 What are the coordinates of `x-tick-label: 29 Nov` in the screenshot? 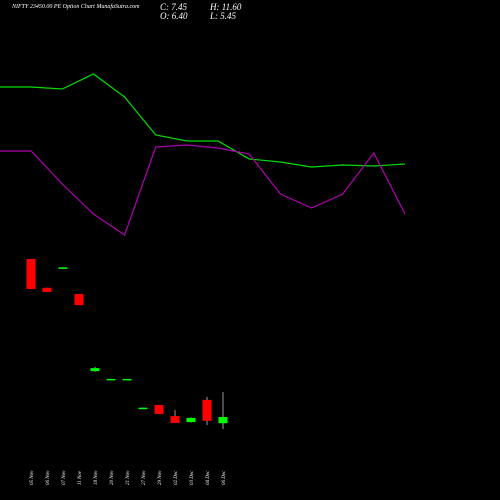 It's located at (160, 477).